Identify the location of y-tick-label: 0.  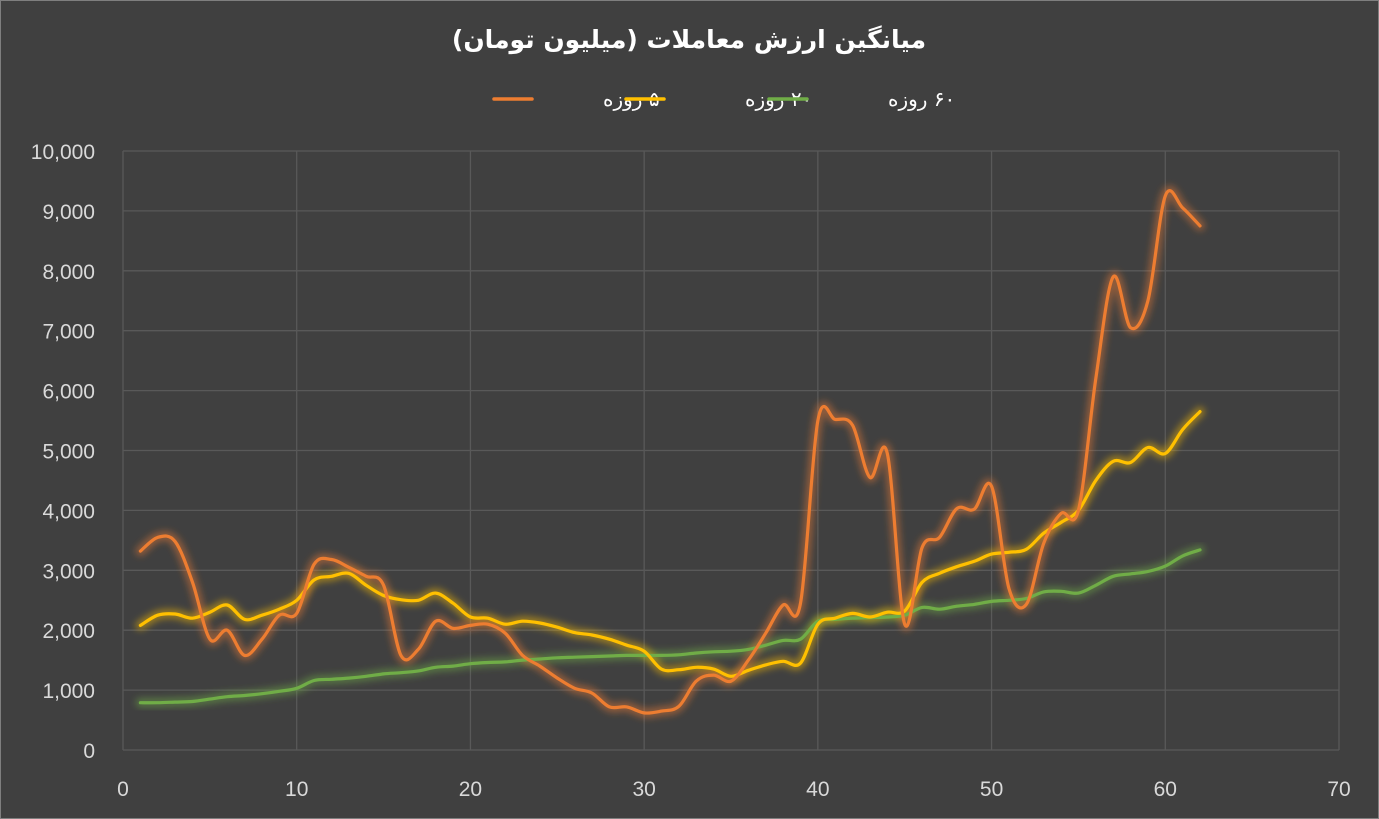
(89, 751).